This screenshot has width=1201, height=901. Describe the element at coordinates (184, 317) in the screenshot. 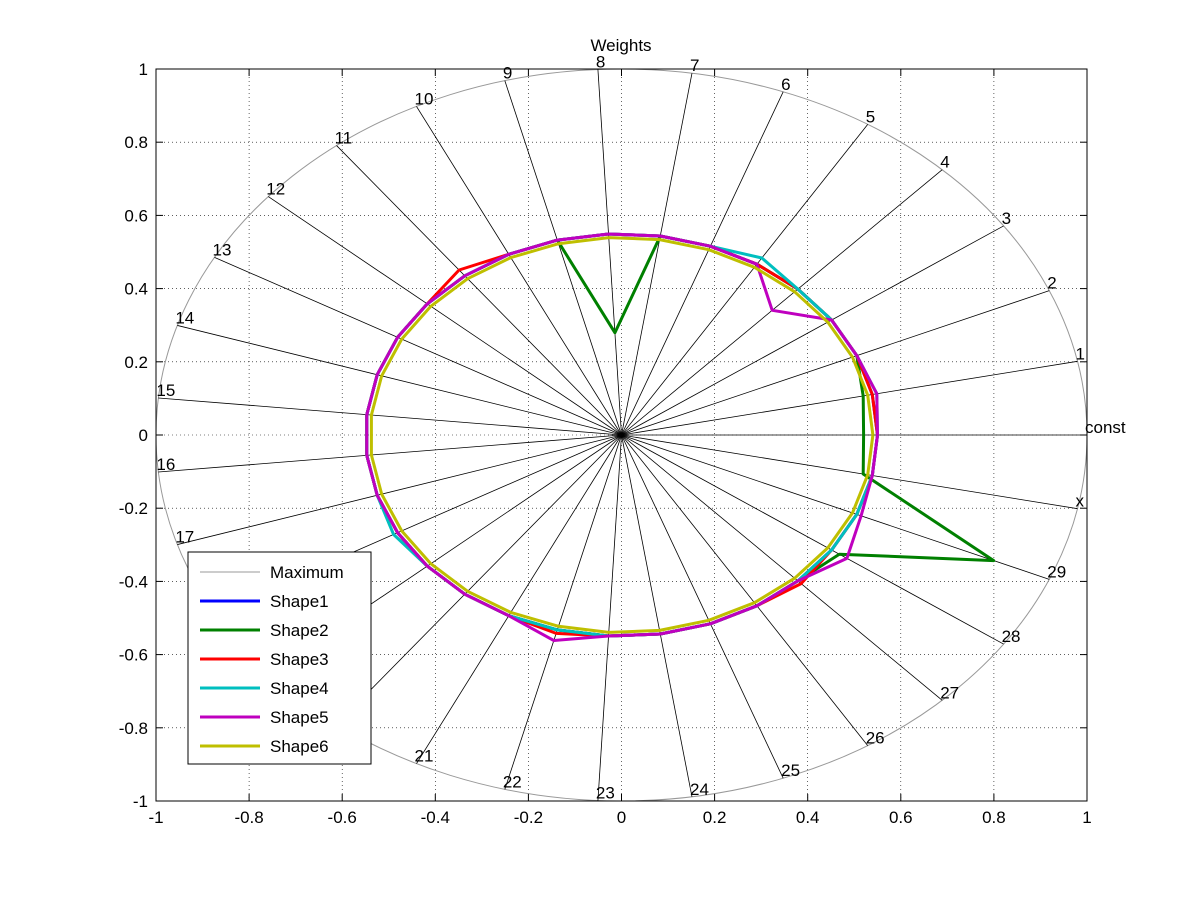

I see `spoke-label: 14` at that location.